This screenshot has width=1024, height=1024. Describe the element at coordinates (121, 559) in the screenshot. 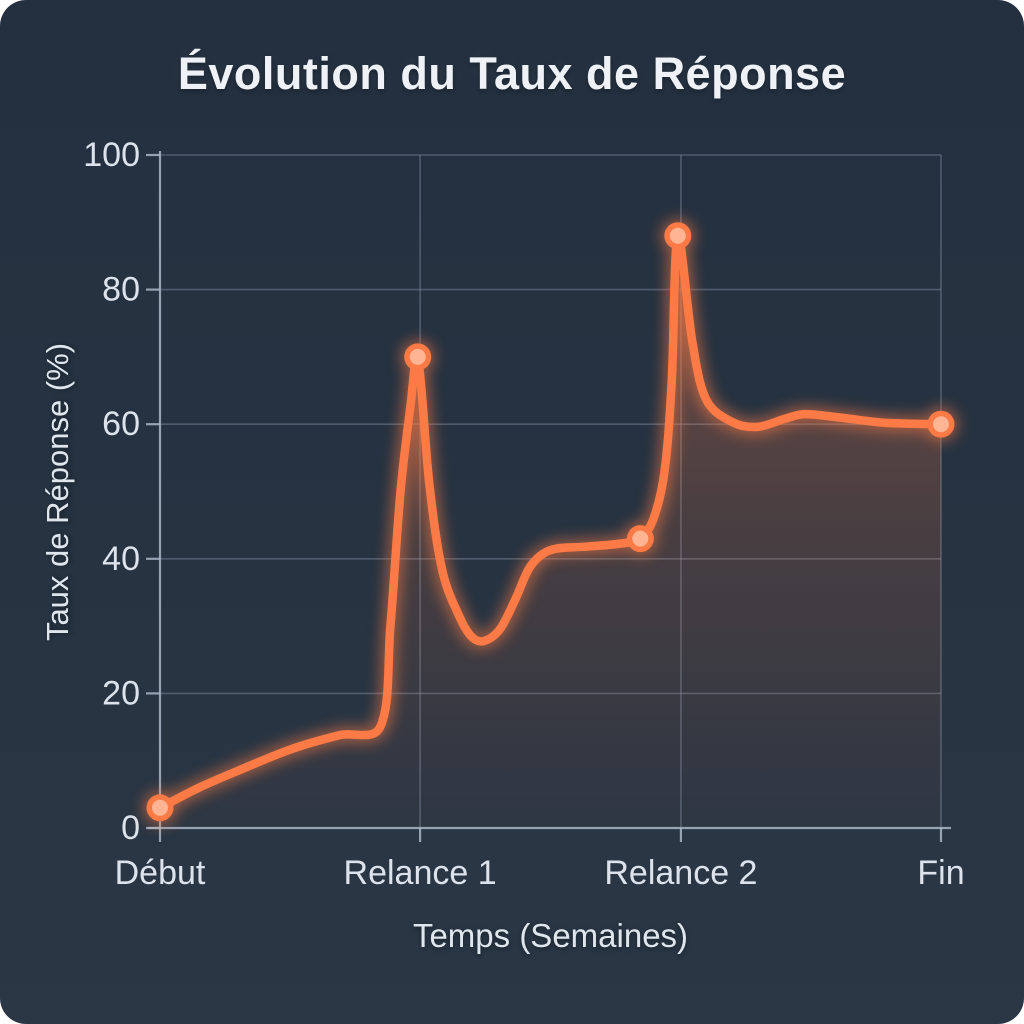

I see `y-tick-label: 40` at that location.